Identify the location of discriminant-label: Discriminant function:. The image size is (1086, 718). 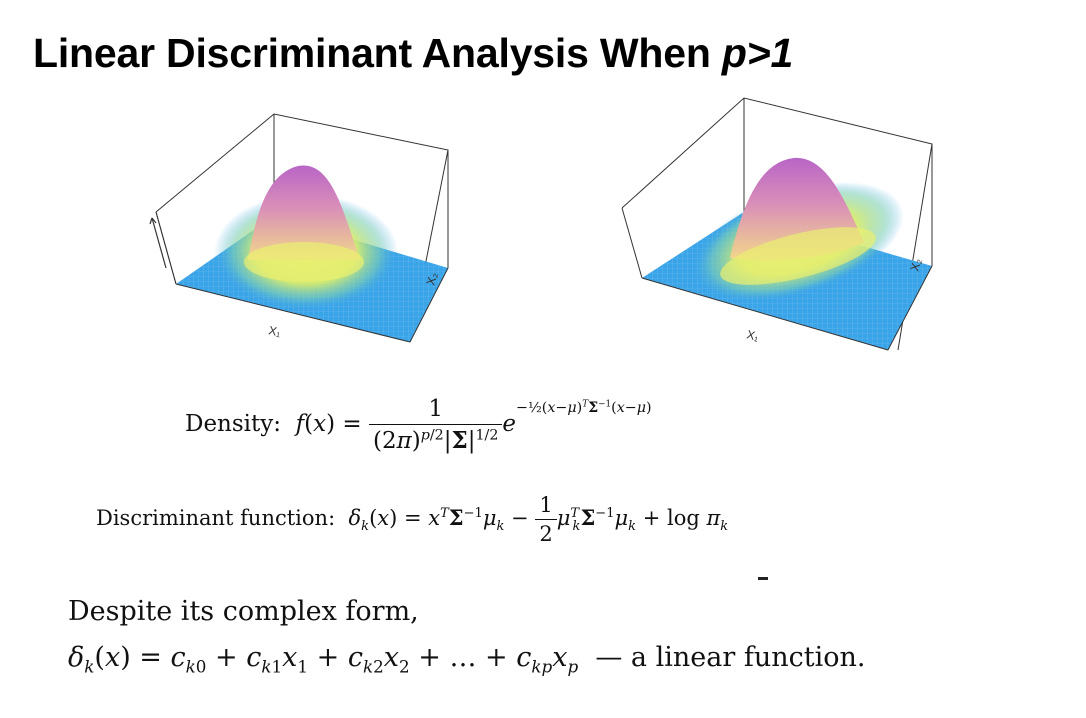
(216, 518).